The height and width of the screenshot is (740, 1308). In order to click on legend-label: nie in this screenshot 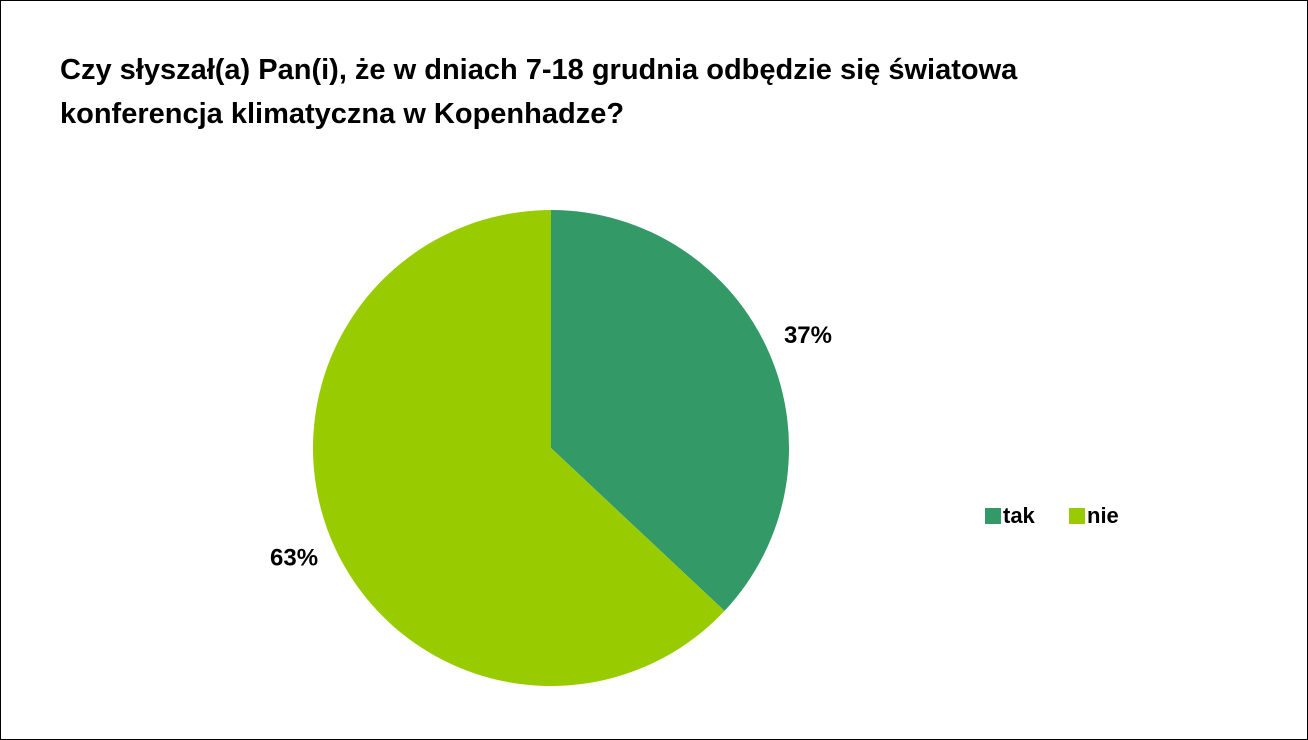, I will do `click(1103, 515)`.